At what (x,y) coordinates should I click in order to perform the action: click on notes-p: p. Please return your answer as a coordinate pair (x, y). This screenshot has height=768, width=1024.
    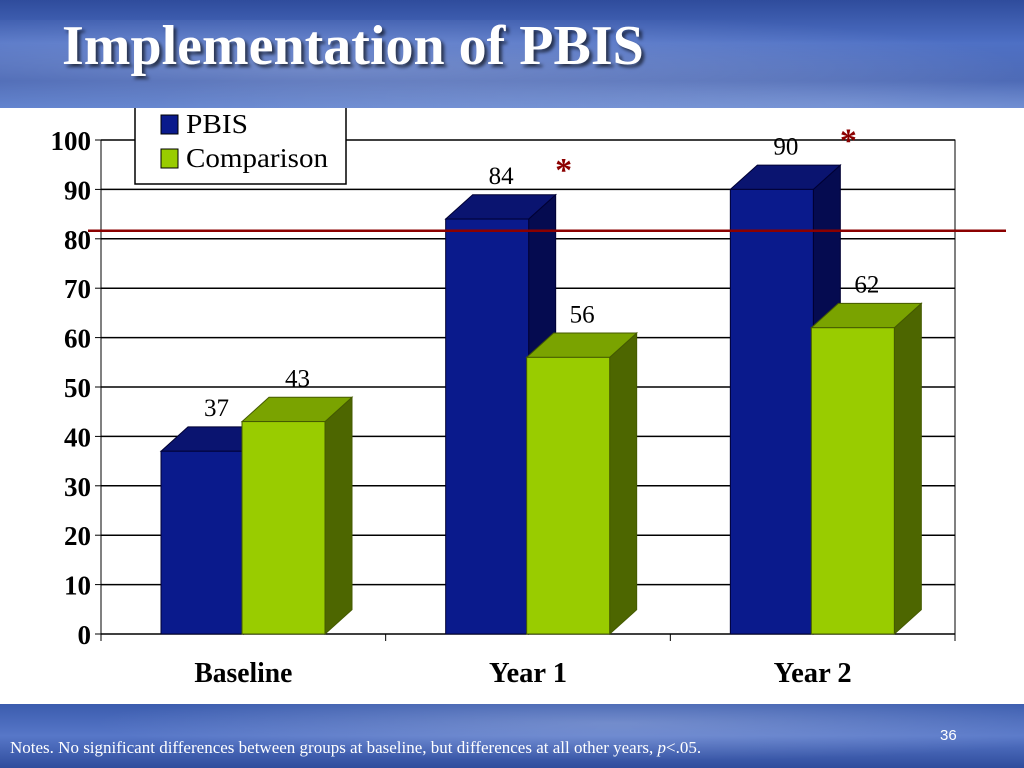
    Looking at the image, I should click on (662, 747).